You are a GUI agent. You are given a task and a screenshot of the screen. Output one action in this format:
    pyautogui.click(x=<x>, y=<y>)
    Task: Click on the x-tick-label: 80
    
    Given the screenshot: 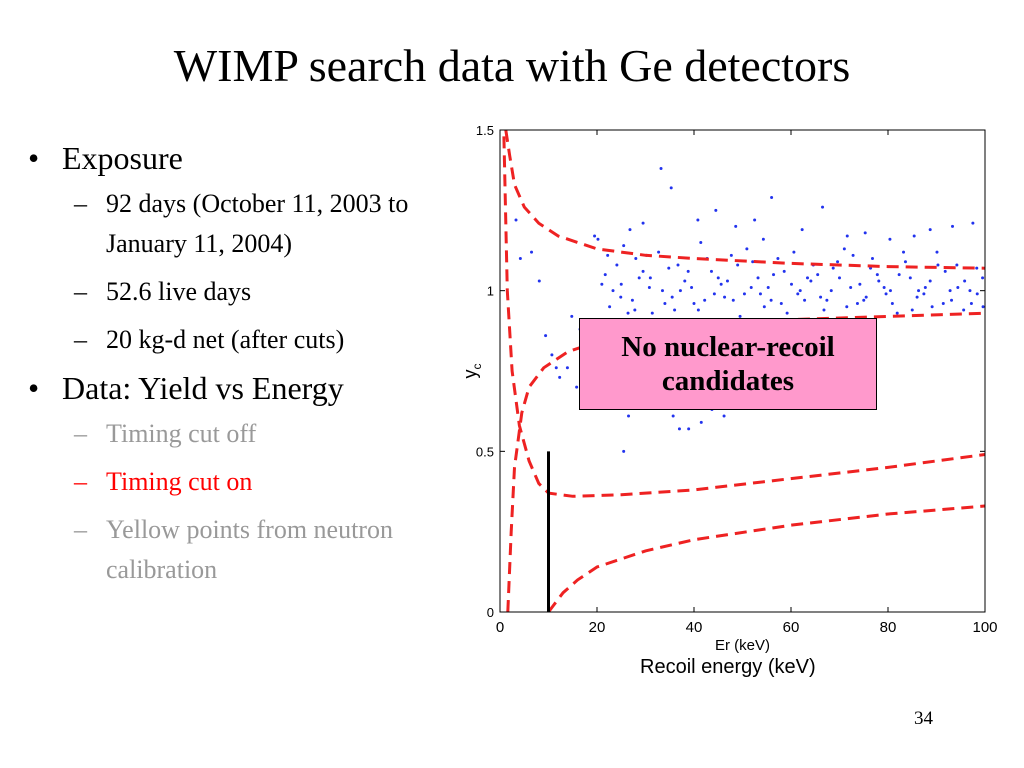 What is the action you would take?
    pyautogui.click(x=888, y=627)
    